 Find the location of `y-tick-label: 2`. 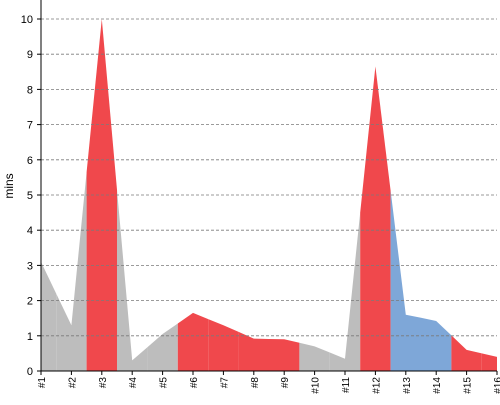

y-tick-label: 2 is located at coordinates (30, 302).